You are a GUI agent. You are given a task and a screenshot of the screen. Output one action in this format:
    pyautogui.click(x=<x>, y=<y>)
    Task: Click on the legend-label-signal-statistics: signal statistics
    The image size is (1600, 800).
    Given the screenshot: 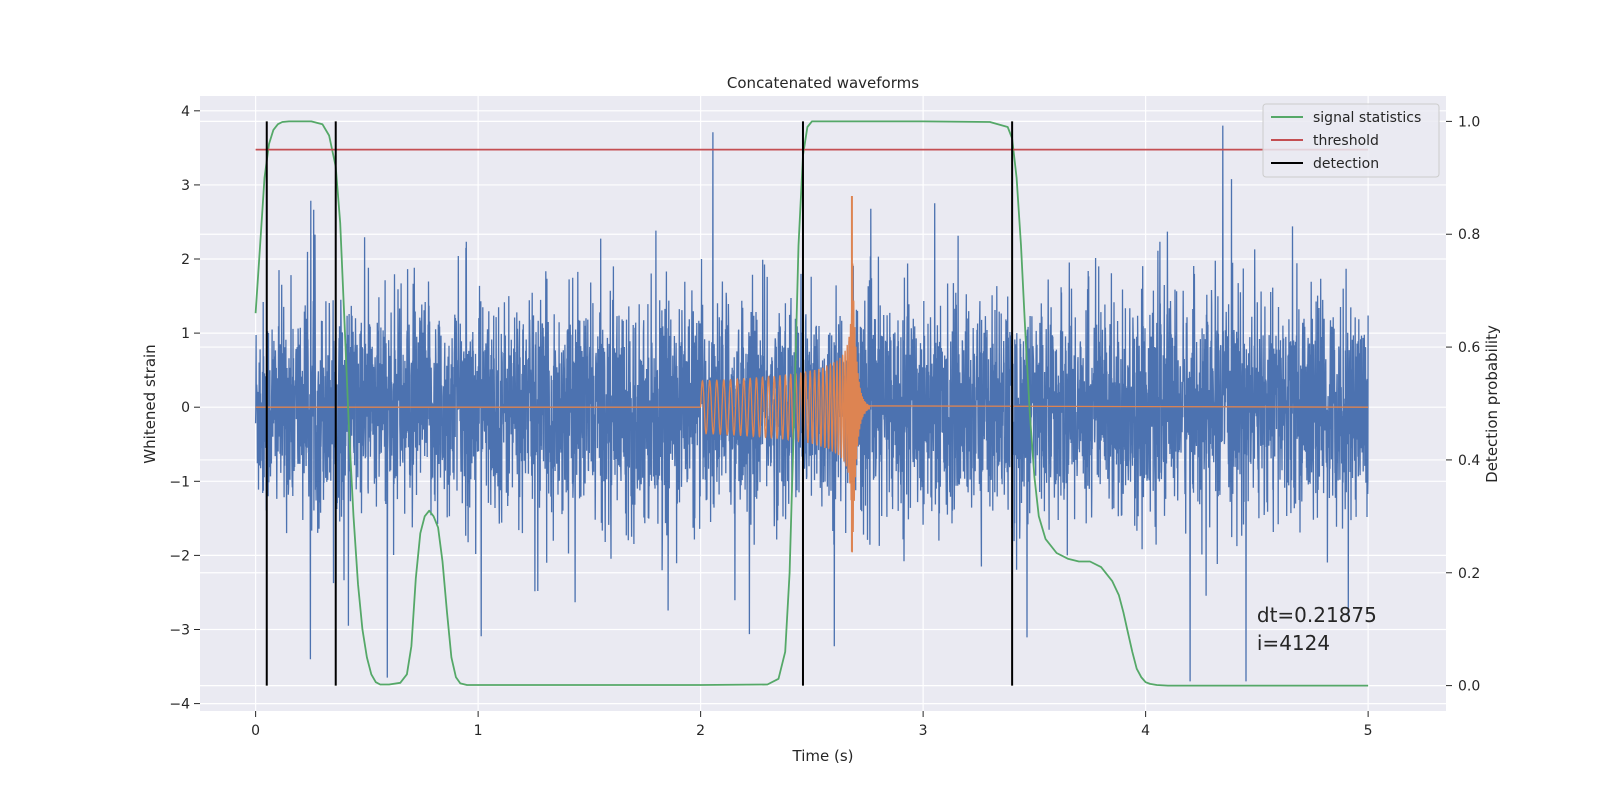 What is the action you would take?
    pyautogui.click(x=1367, y=118)
    